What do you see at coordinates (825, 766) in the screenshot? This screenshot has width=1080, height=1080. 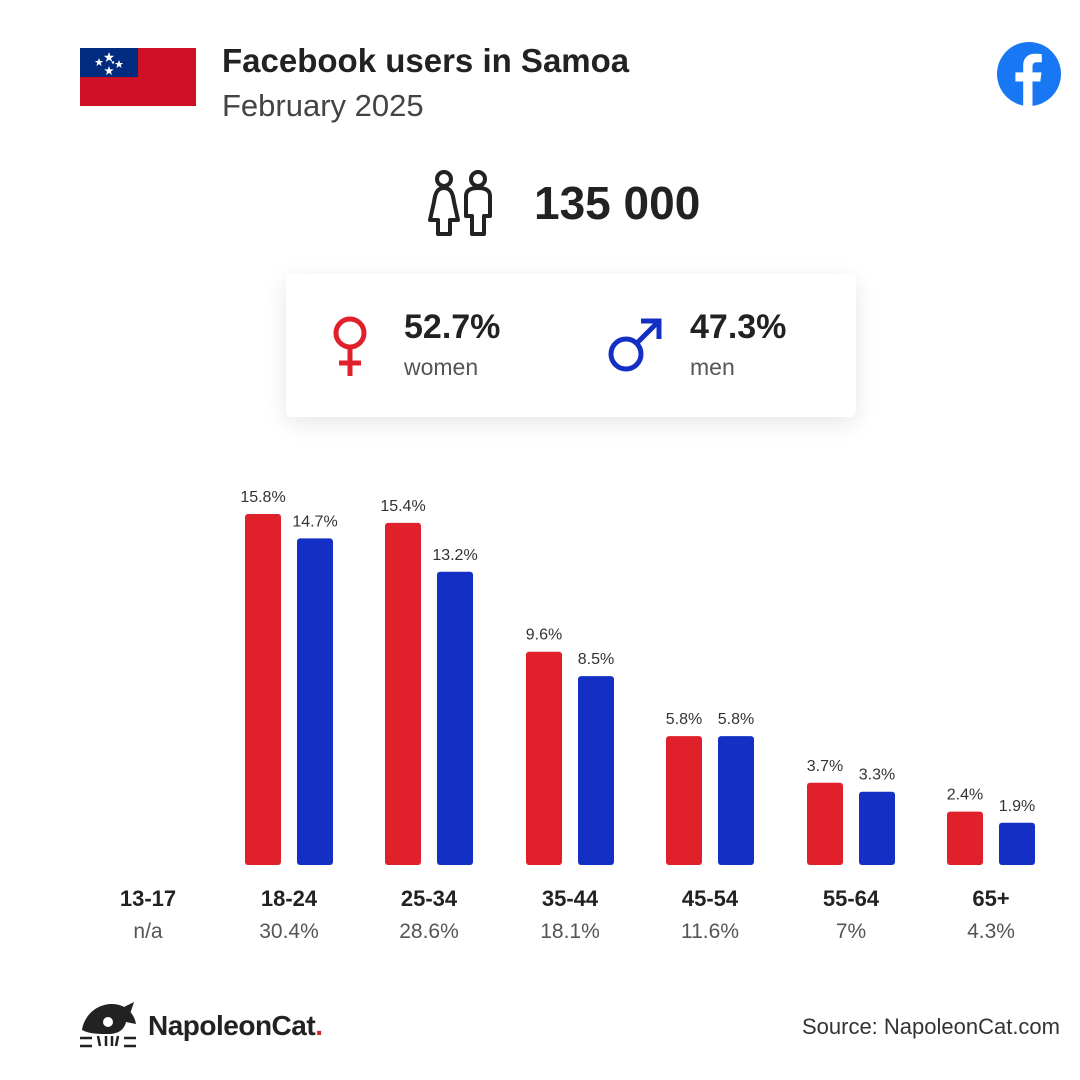 I see `women-value-label-55-64: 3.7%` at bounding box center [825, 766].